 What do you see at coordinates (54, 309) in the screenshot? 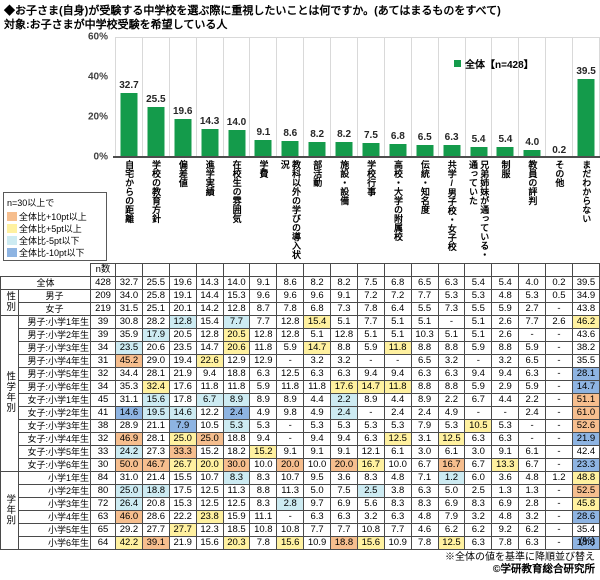
I see `row-label: 女子` at bounding box center [54, 309].